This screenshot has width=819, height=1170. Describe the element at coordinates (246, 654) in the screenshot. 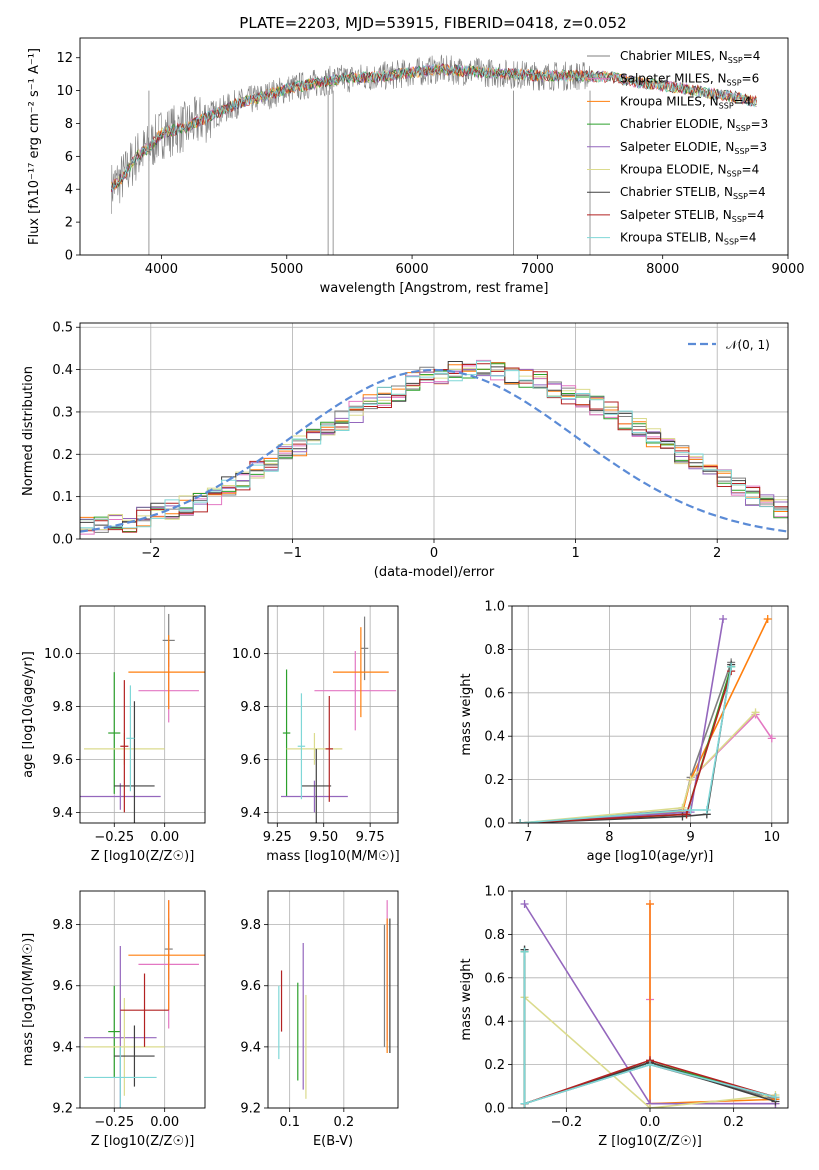

I see `y-tick-label: 10.0` at that location.